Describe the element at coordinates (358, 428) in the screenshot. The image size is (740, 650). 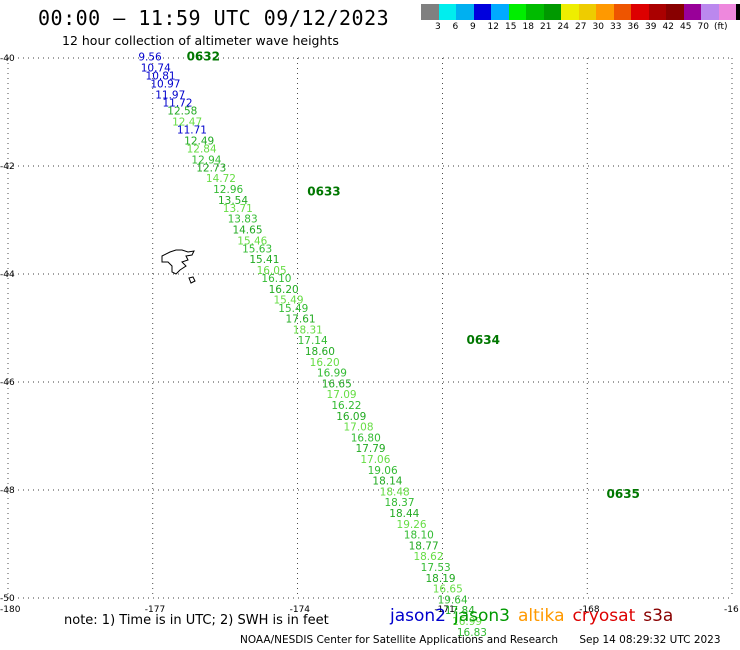
I see `swh-value: 17.08` at that location.